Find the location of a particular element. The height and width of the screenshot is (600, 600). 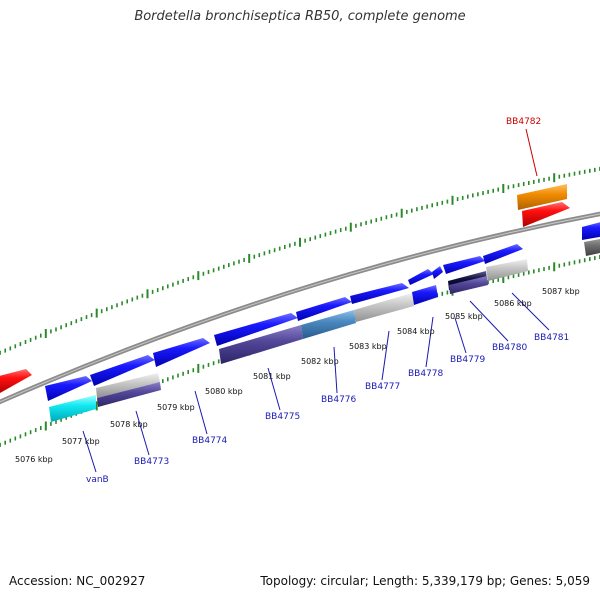

gene-label-bb4777: BB4777 is located at coordinates (382, 387).